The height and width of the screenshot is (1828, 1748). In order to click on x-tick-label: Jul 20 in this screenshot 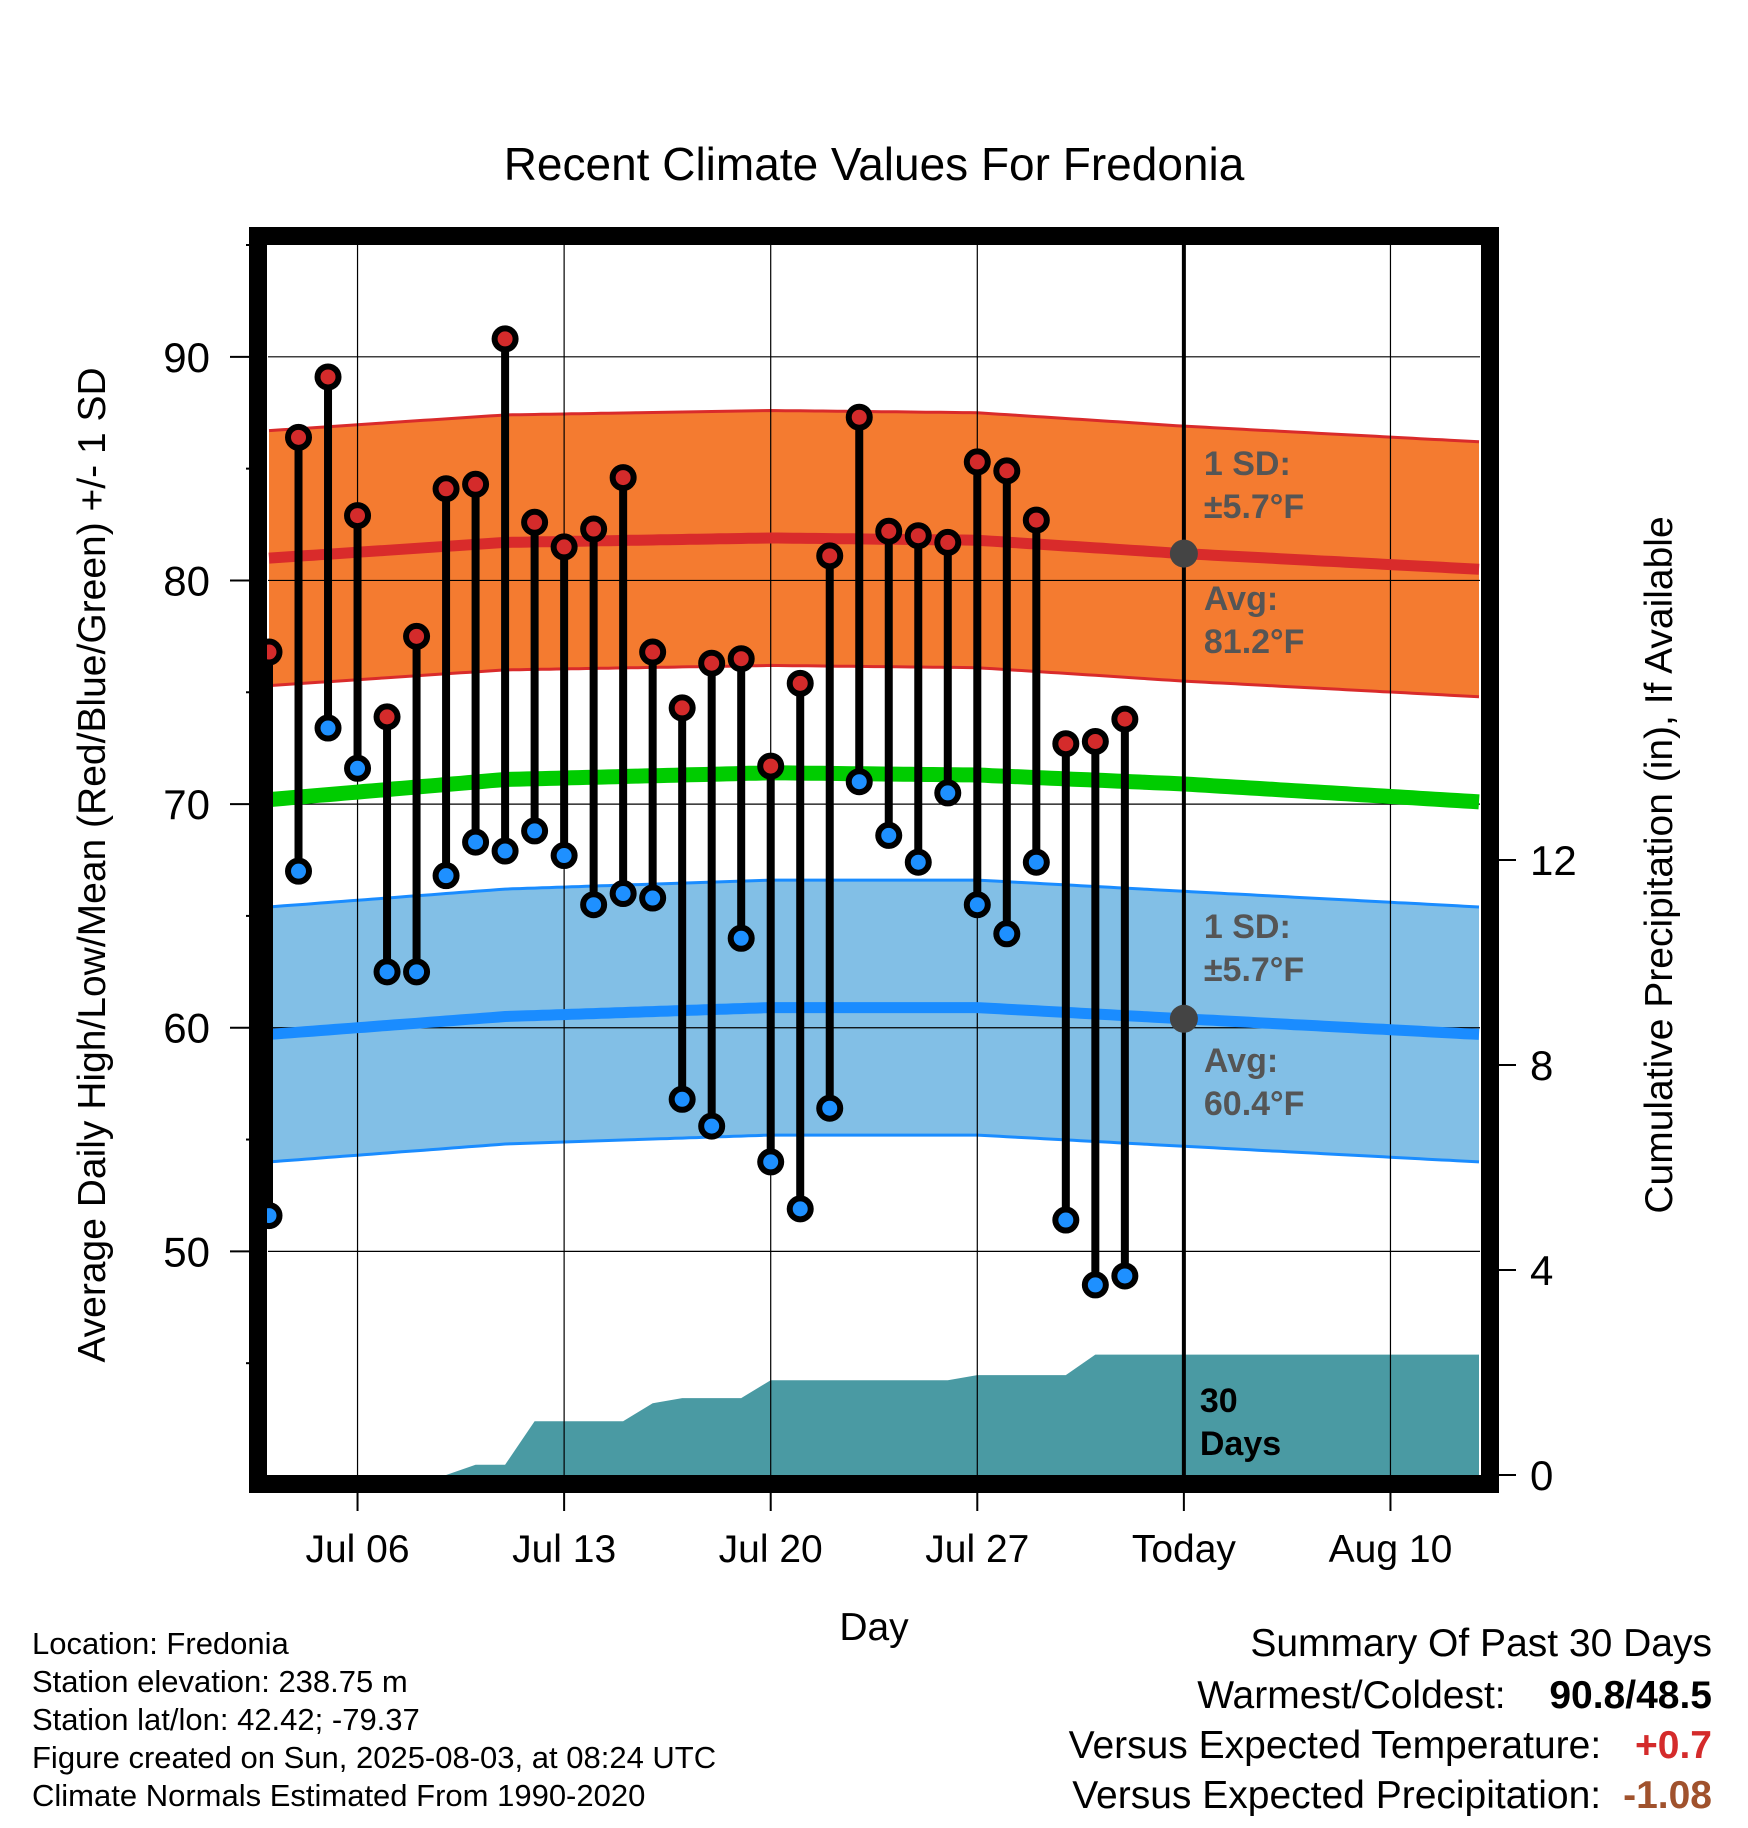, I will do `click(771, 1549)`.